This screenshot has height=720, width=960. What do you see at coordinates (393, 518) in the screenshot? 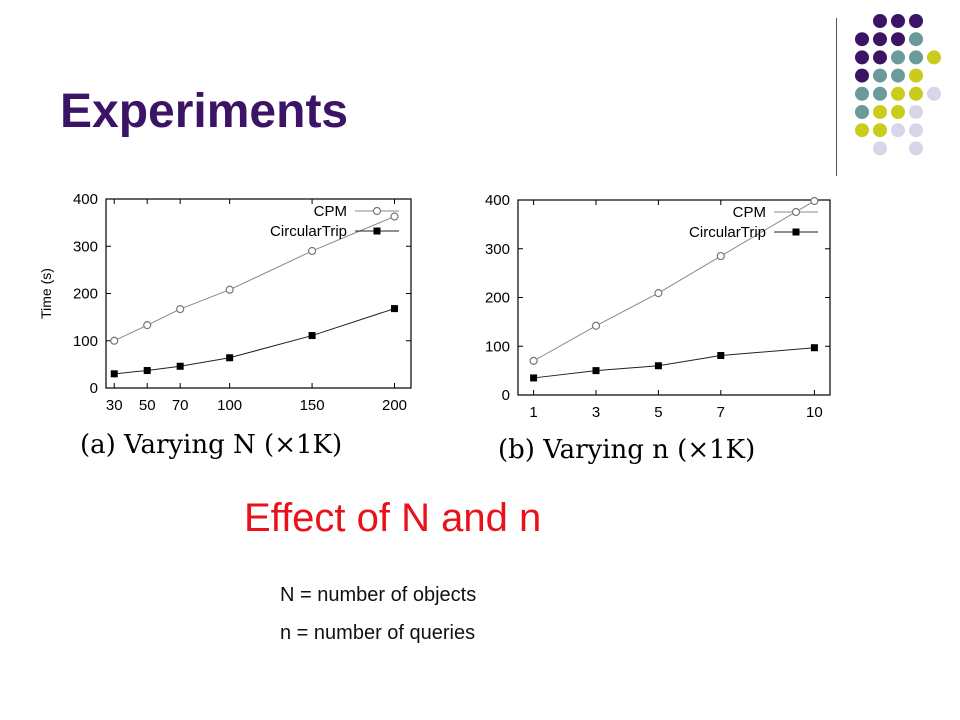
I see `effect-heading: Effect of N and n` at bounding box center [393, 518].